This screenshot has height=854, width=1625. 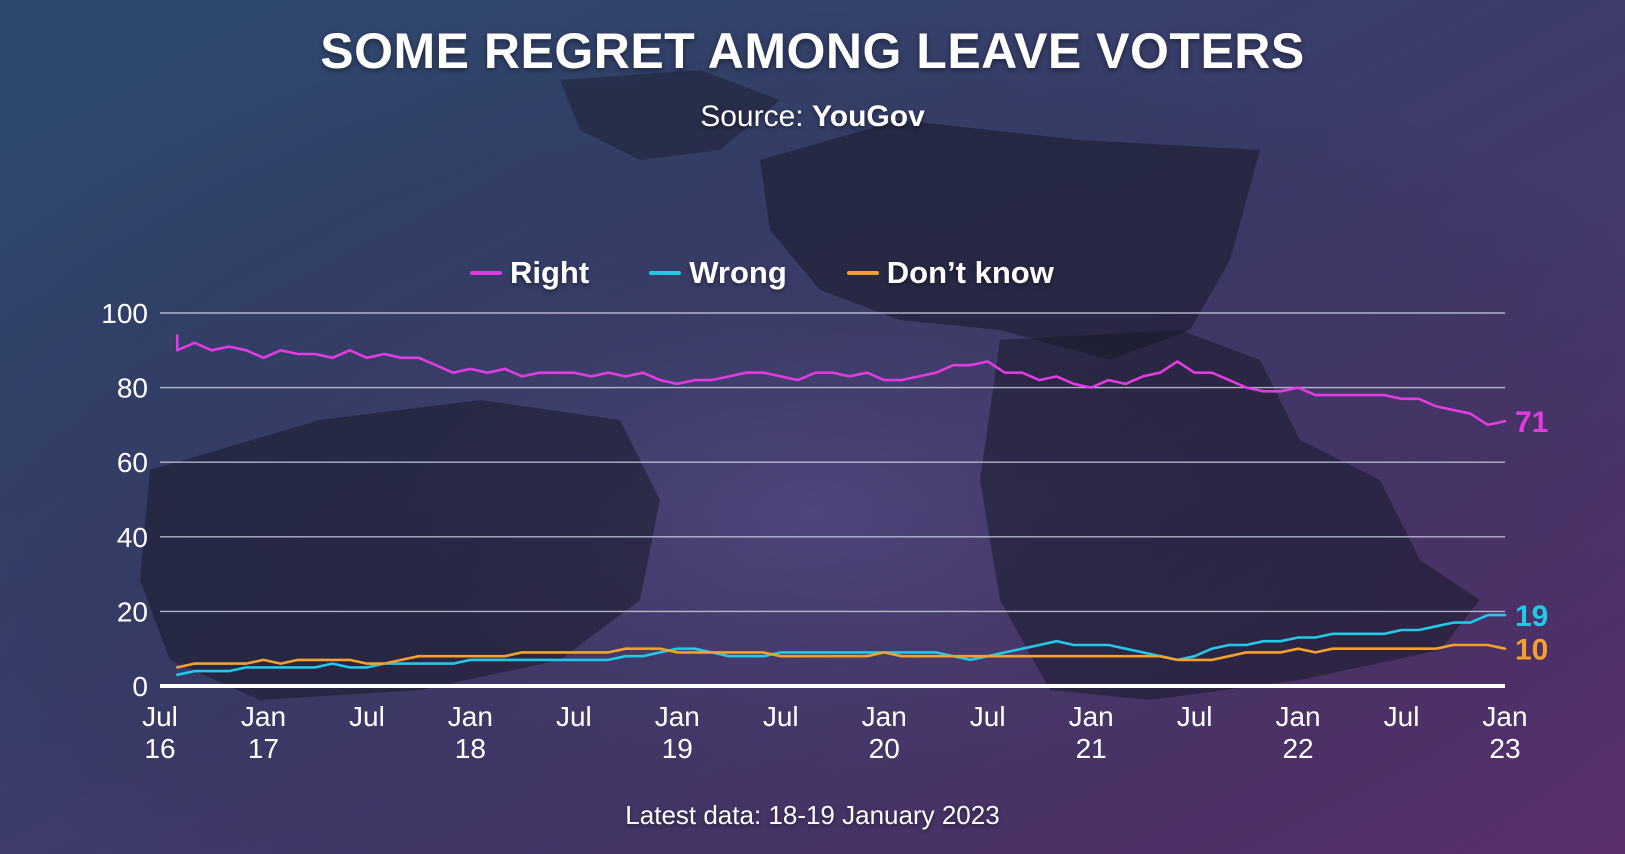 What do you see at coordinates (665, 273) in the screenshot?
I see `legend-swatch-wrong` at bounding box center [665, 273].